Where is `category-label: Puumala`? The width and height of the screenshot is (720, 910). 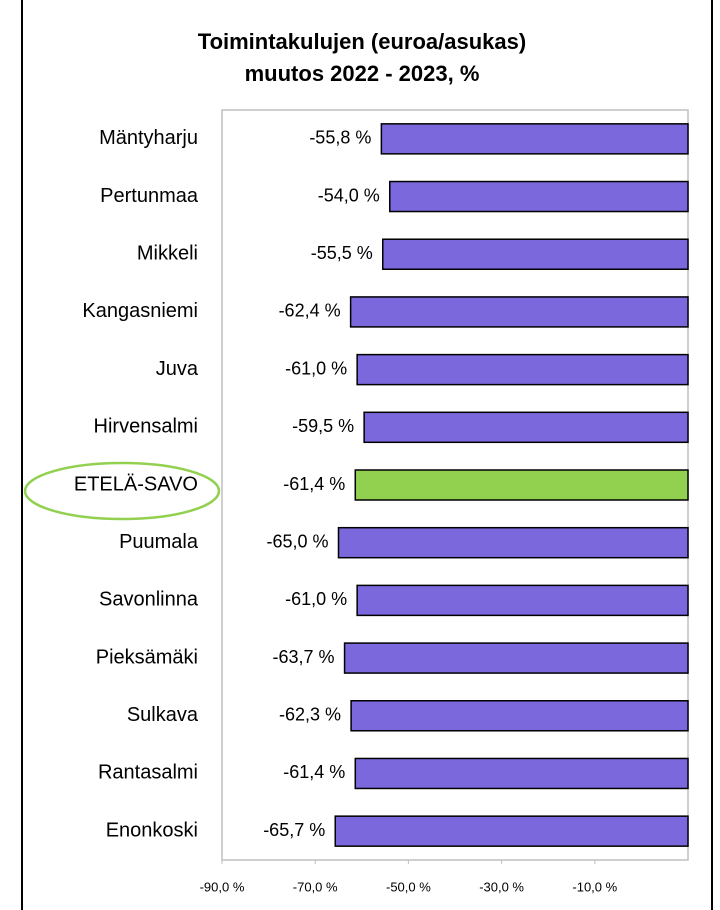 category-label: Puumala is located at coordinates (159, 542).